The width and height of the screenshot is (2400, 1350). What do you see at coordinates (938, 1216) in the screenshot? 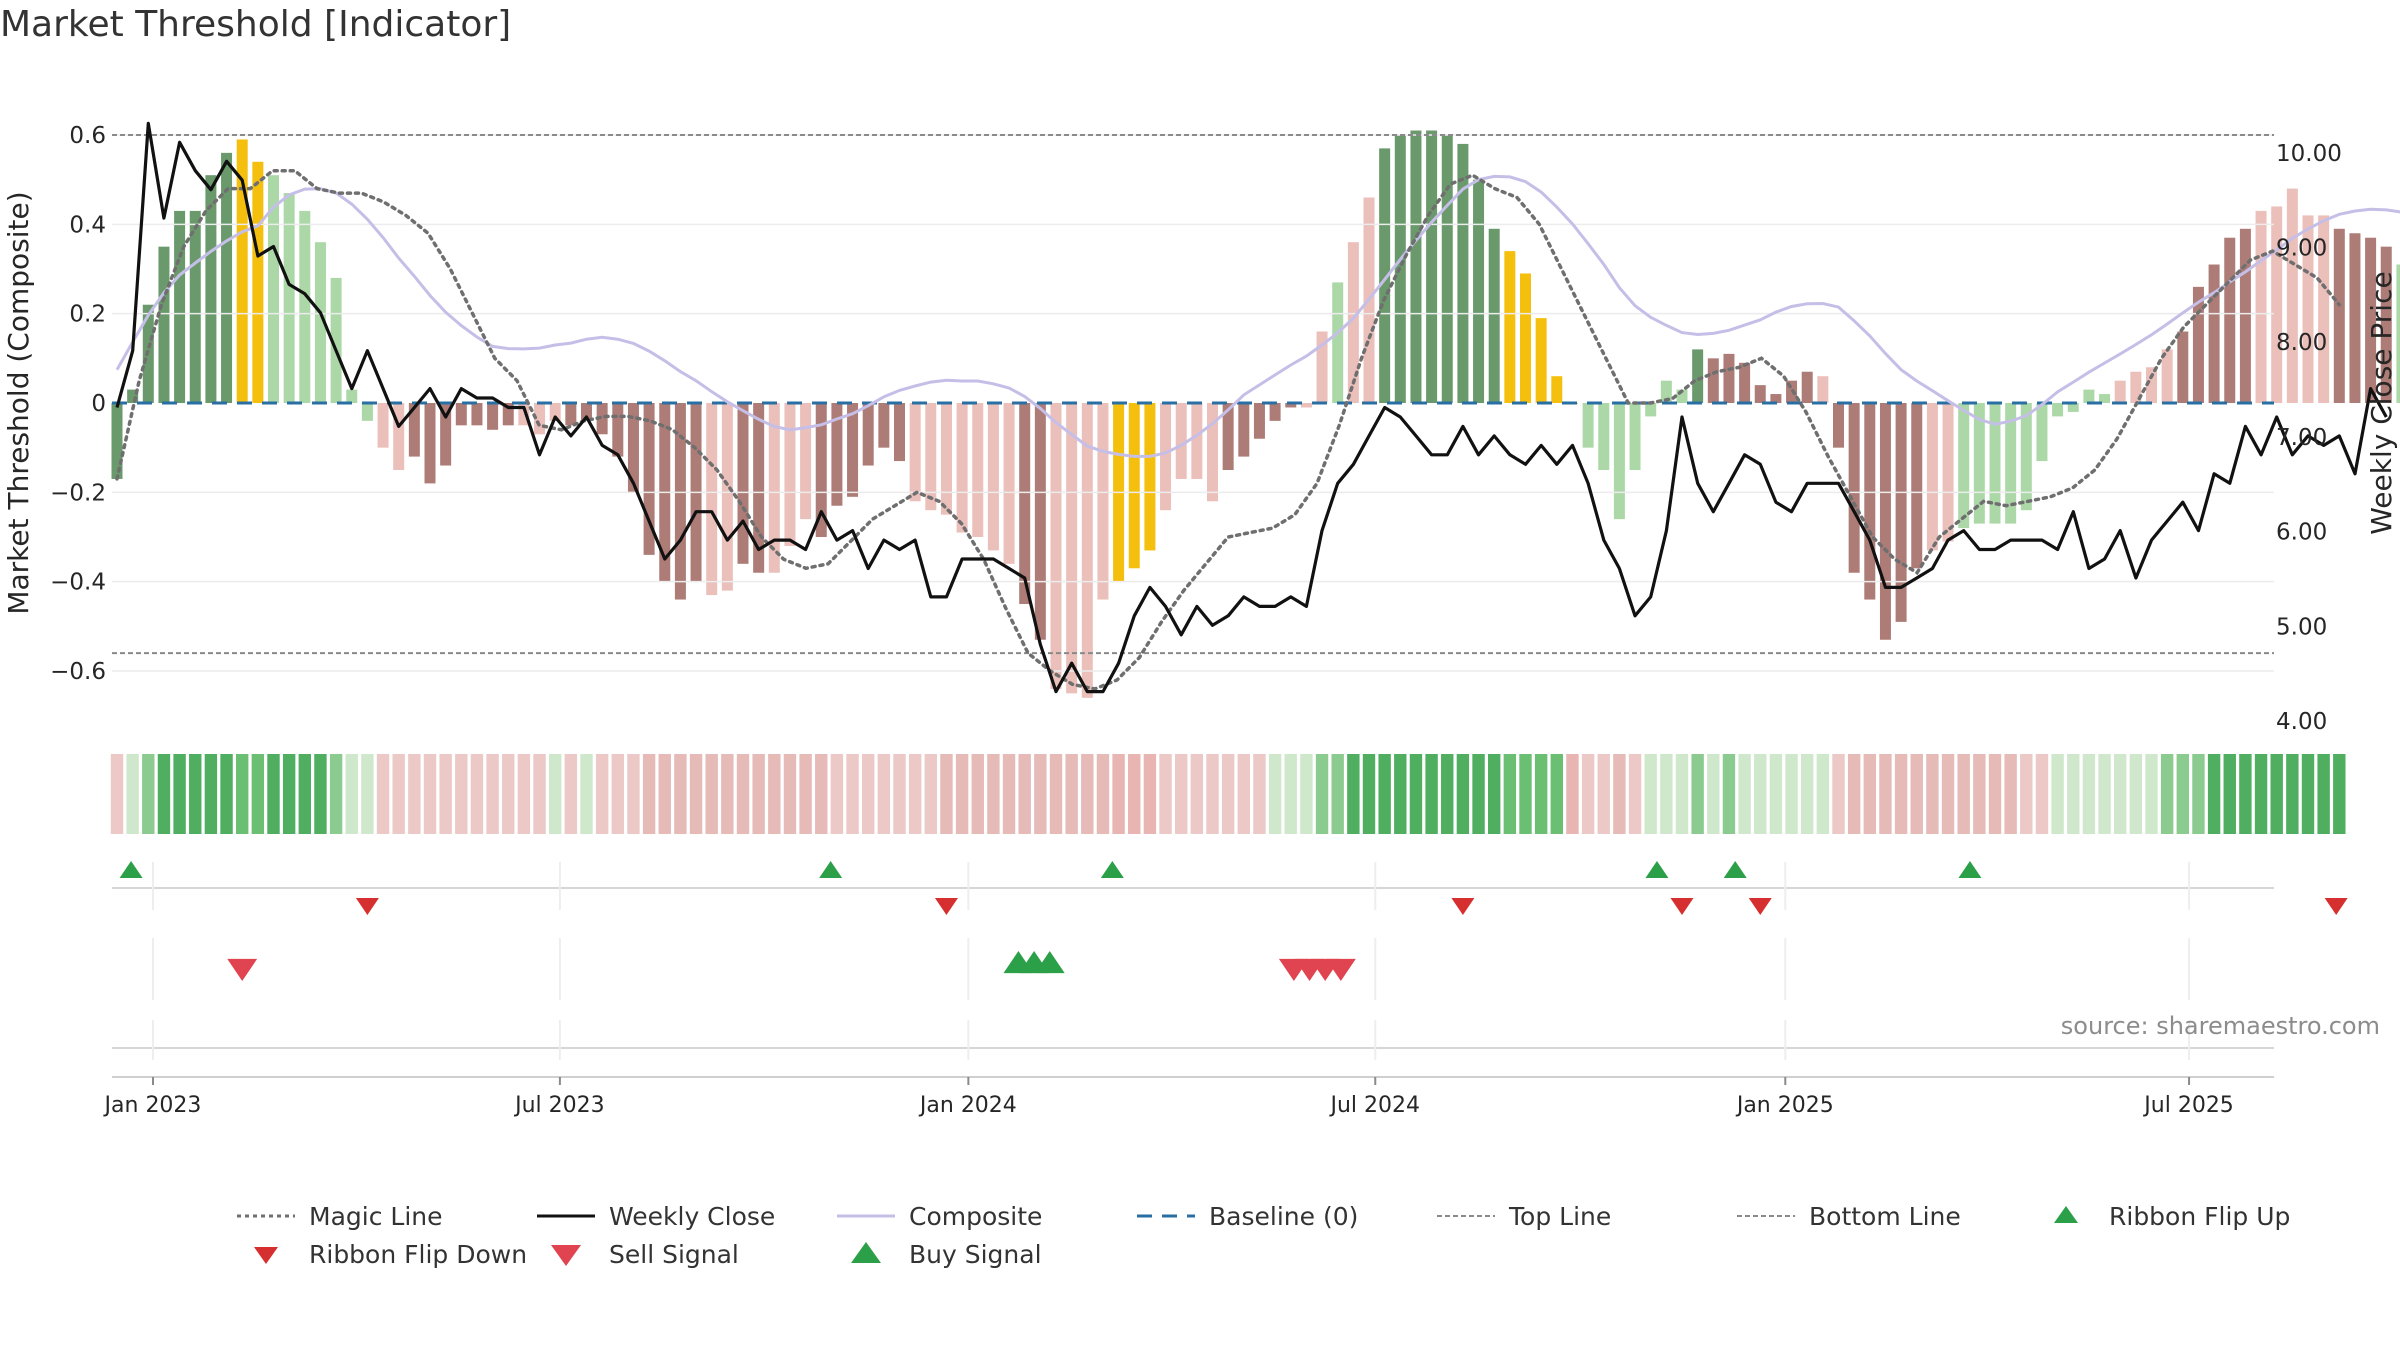
I see `legend-item-composite: Composite` at bounding box center [938, 1216].